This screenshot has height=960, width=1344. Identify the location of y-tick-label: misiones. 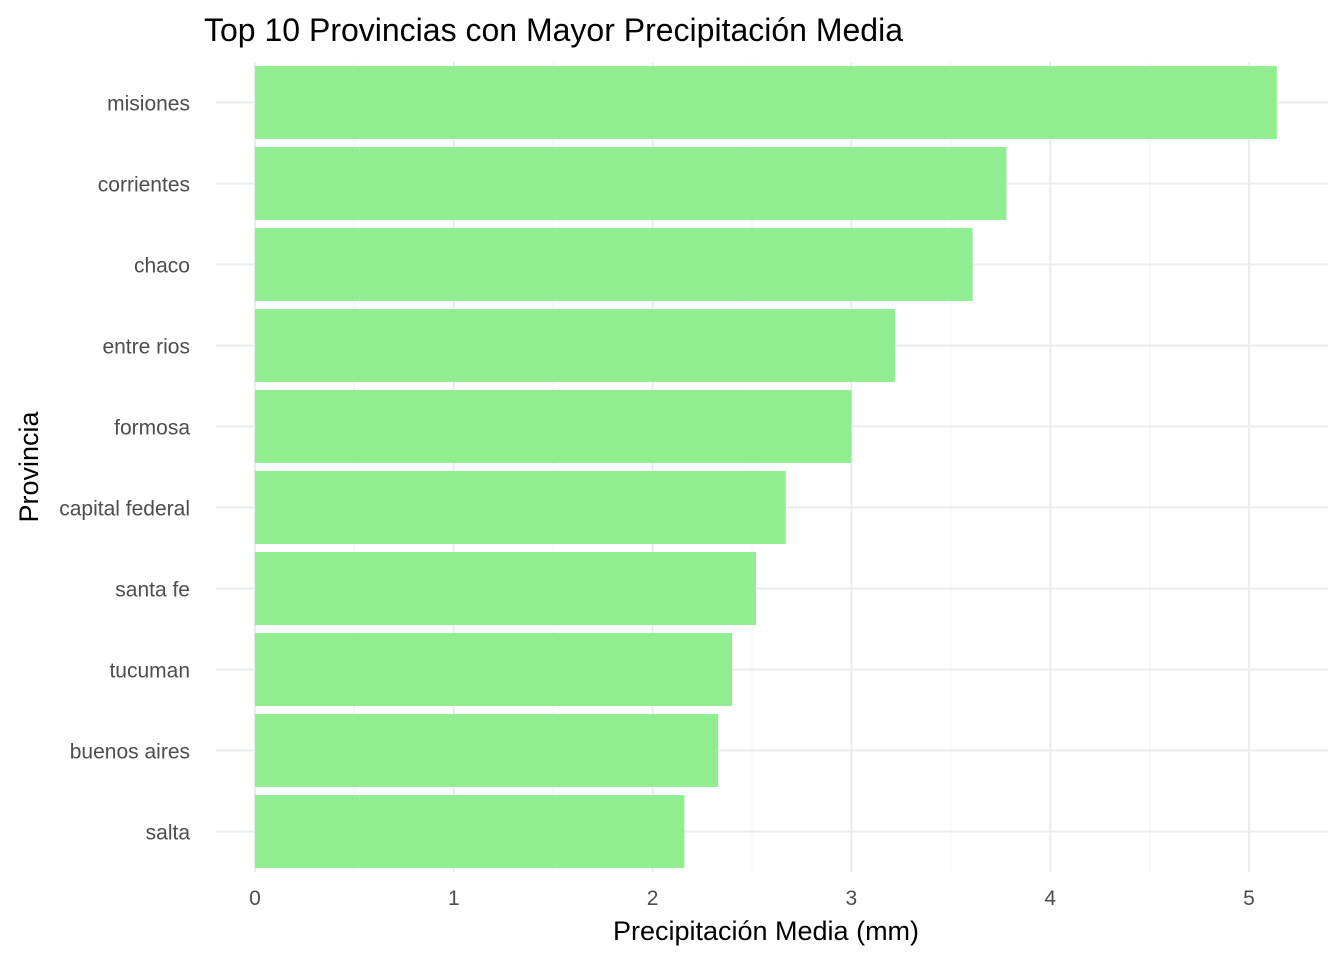
(148, 104).